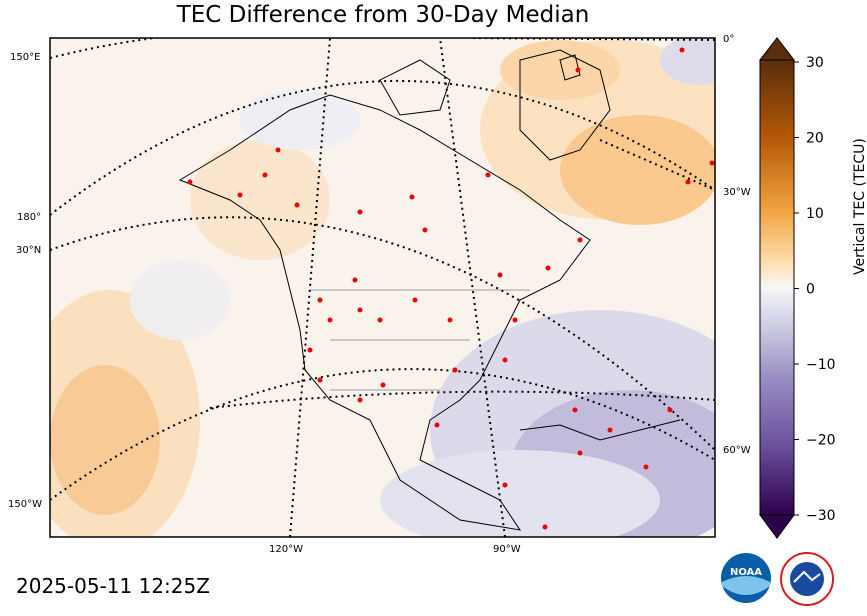 Image resolution: width=867 pixels, height=616 pixels. Describe the element at coordinates (383, 15) in the screenshot. I see `chart-title: TEC Difference from 30-Day Median` at that location.